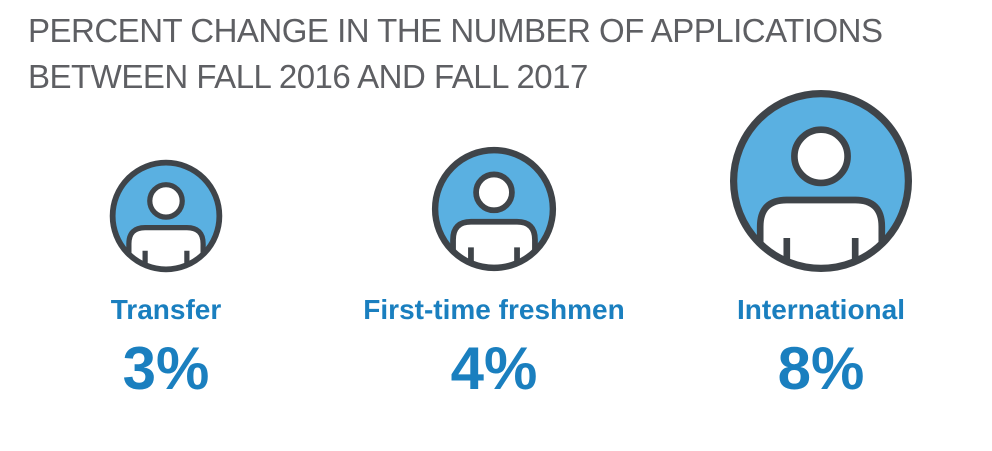  Describe the element at coordinates (308, 76) in the screenshot. I see `title-line-2: BETWEEN FALL 2016 AND FALL 2017` at that location.